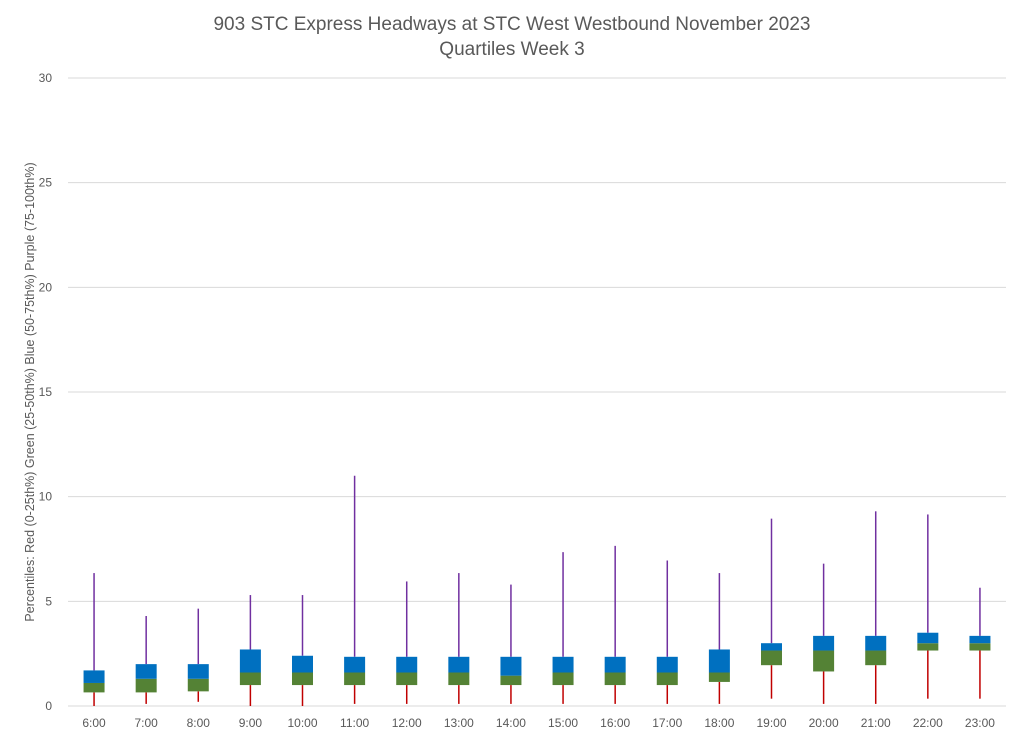 This screenshot has height=738, width=1024. Describe the element at coordinates (771, 723) in the screenshot. I see `x-tick-label: 19:00` at that location.